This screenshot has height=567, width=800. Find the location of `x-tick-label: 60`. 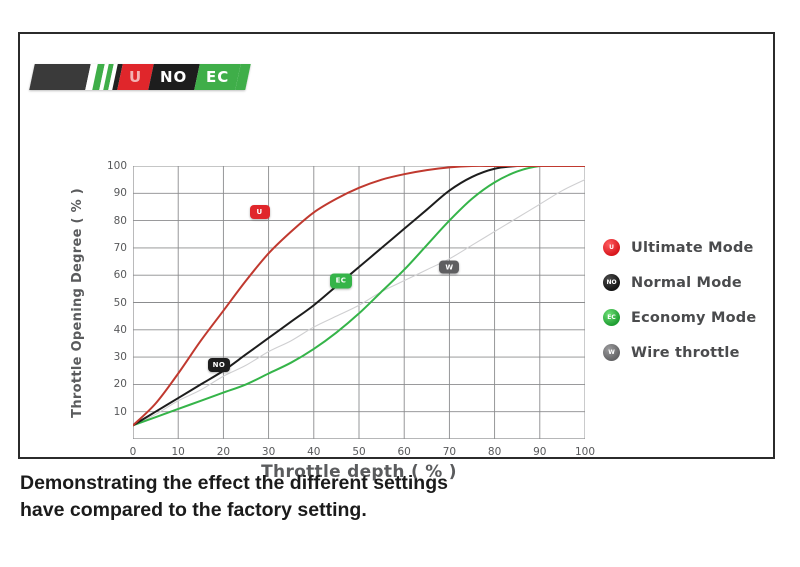

x-tick-label: 60 is located at coordinates (404, 452).